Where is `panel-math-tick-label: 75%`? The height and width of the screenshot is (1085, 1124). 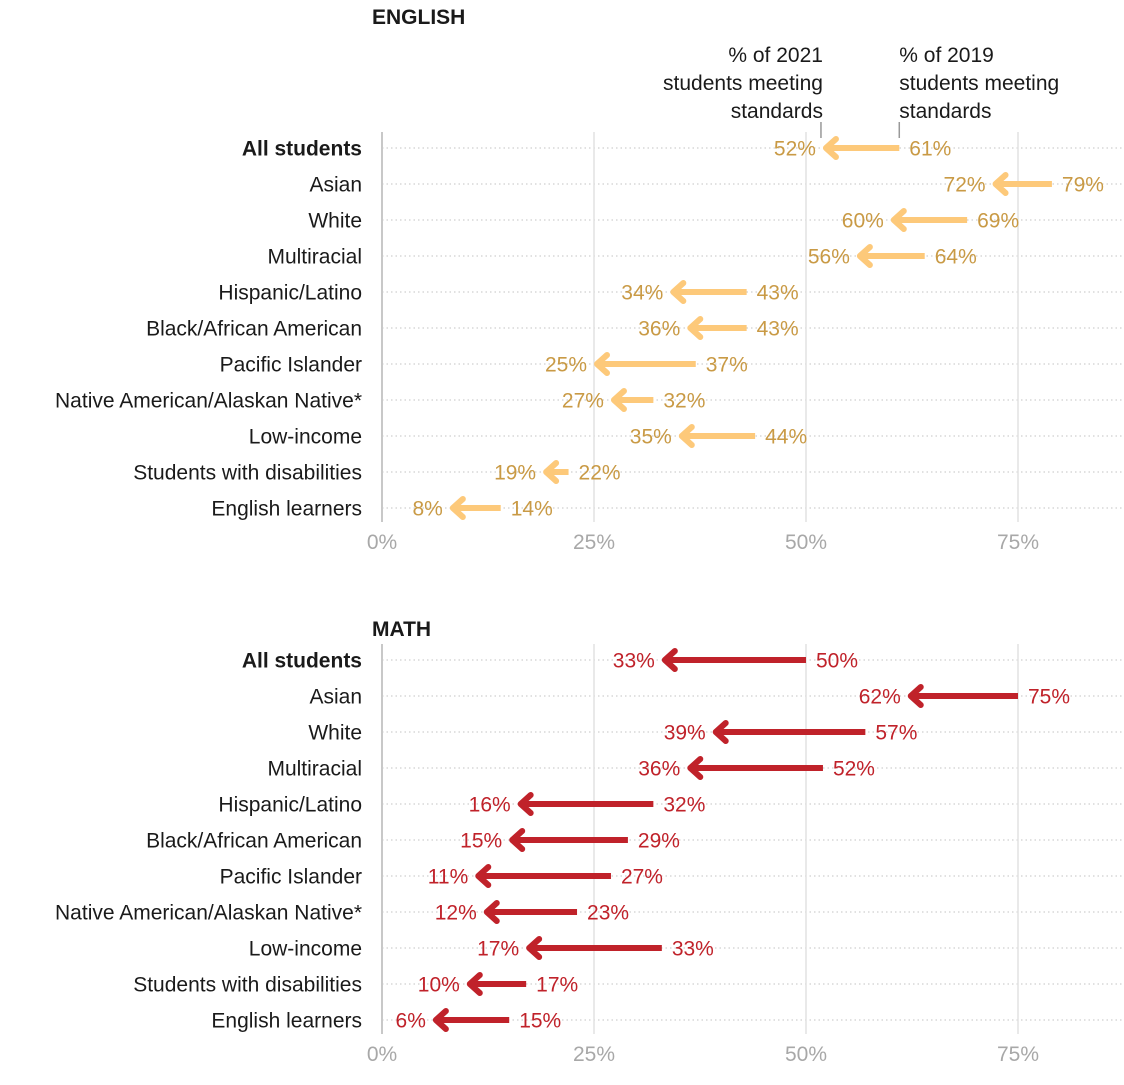
panel-math-tick-label: 75% is located at coordinates (1018, 1054).